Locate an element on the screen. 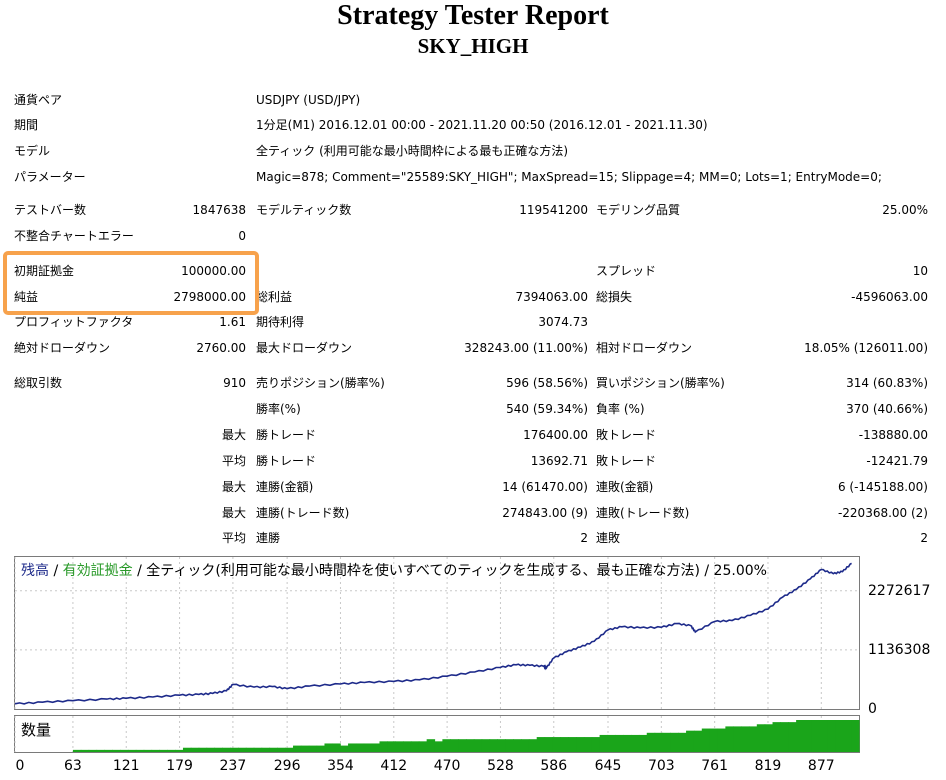 This screenshot has height=780, width=946. x-tick-label: 470 is located at coordinates (447, 766).